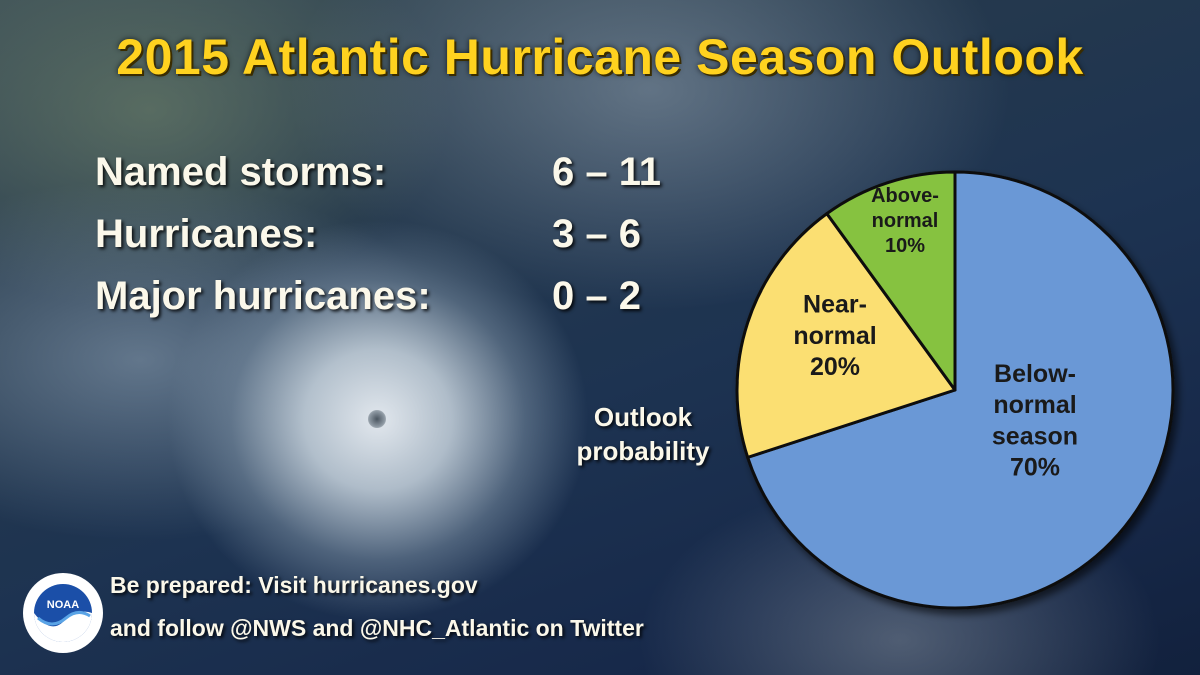 The image size is (1200, 675). I want to click on stat-value-named-storms: 6 – 11, so click(607, 172).